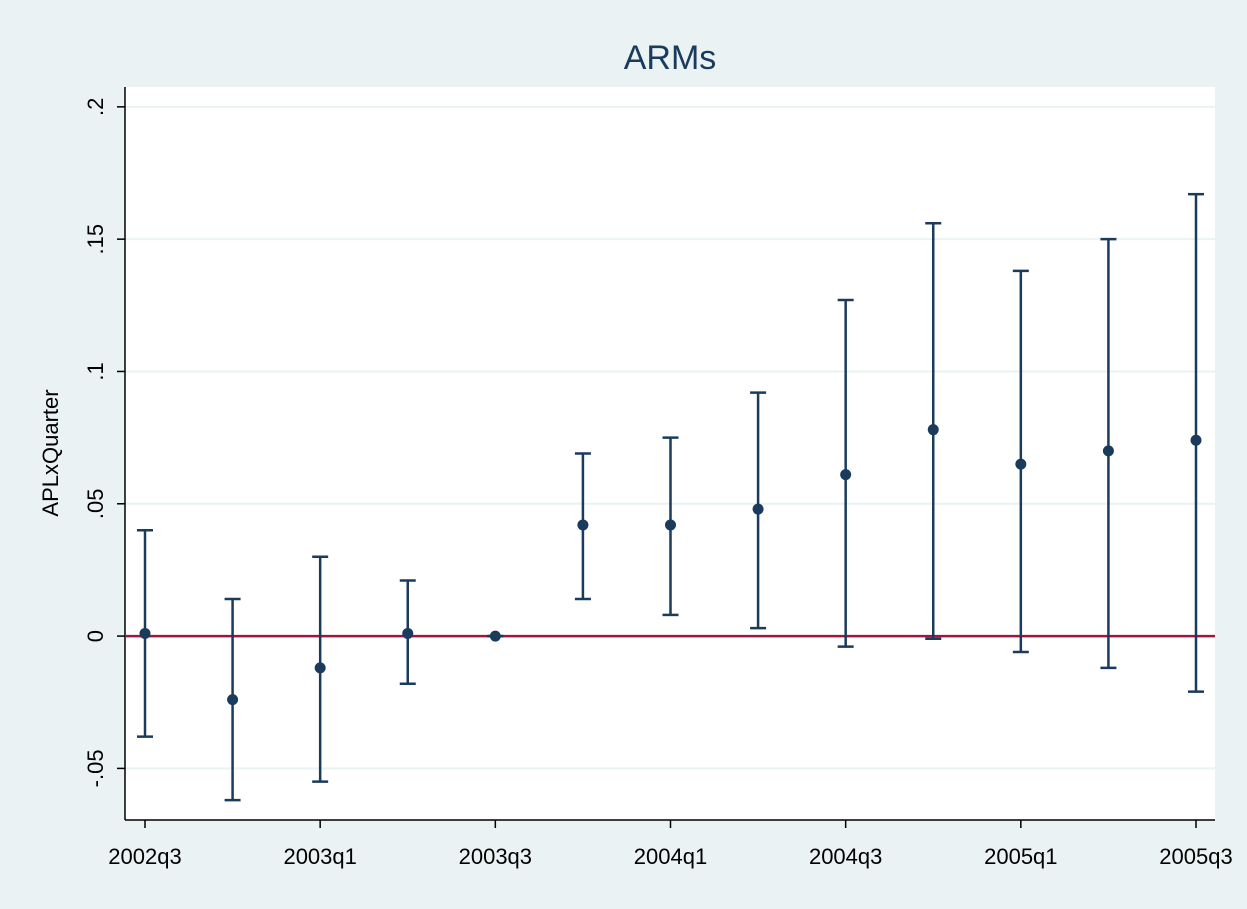 The width and height of the screenshot is (1247, 909). What do you see at coordinates (1195, 856) in the screenshot?
I see `x-tick-label: 2005q3` at bounding box center [1195, 856].